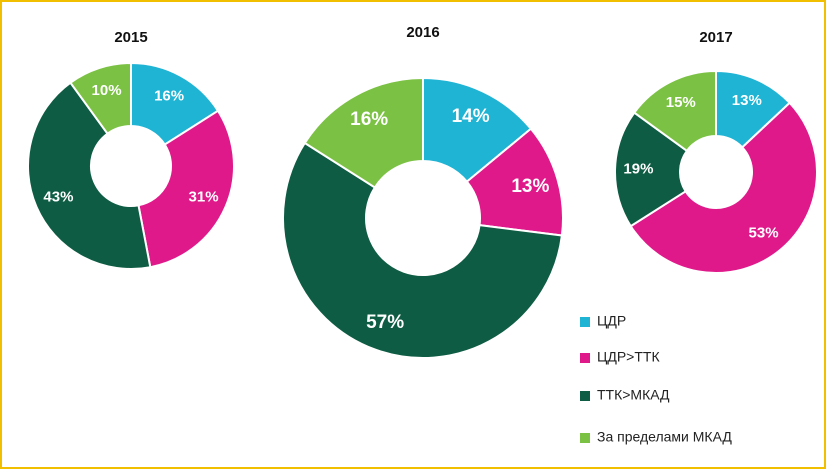 The width and height of the screenshot is (826, 469). What do you see at coordinates (204, 196) in the screenshot?
I see `data-label: 31%` at bounding box center [204, 196].